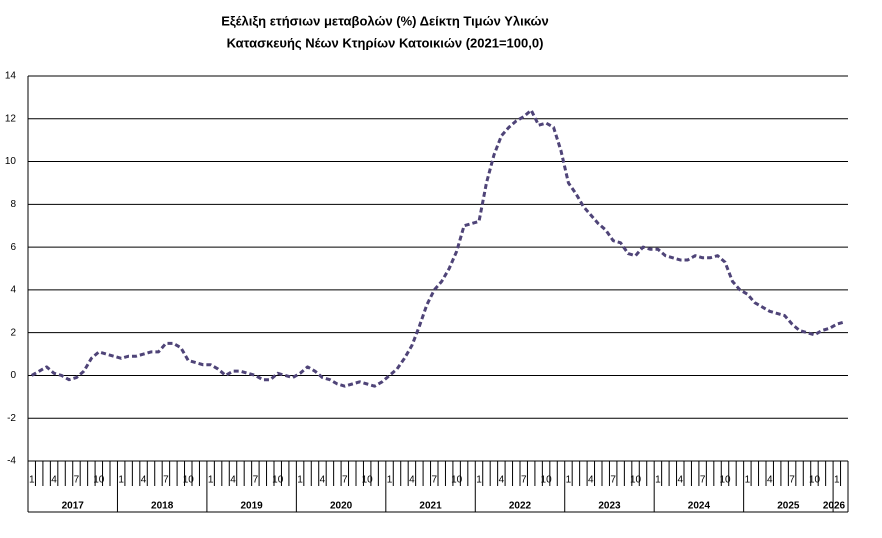  I want to click on y-tick-label: 2, so click(13, 332).